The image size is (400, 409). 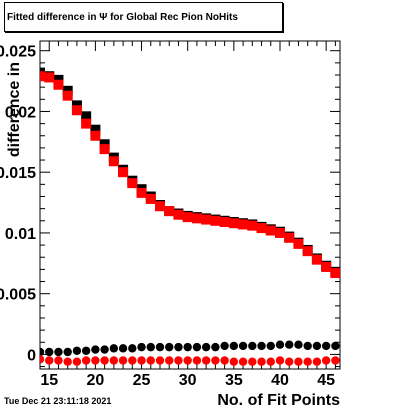 I want to click on y-tick-label: 0.025, so click(x=18, y=52).